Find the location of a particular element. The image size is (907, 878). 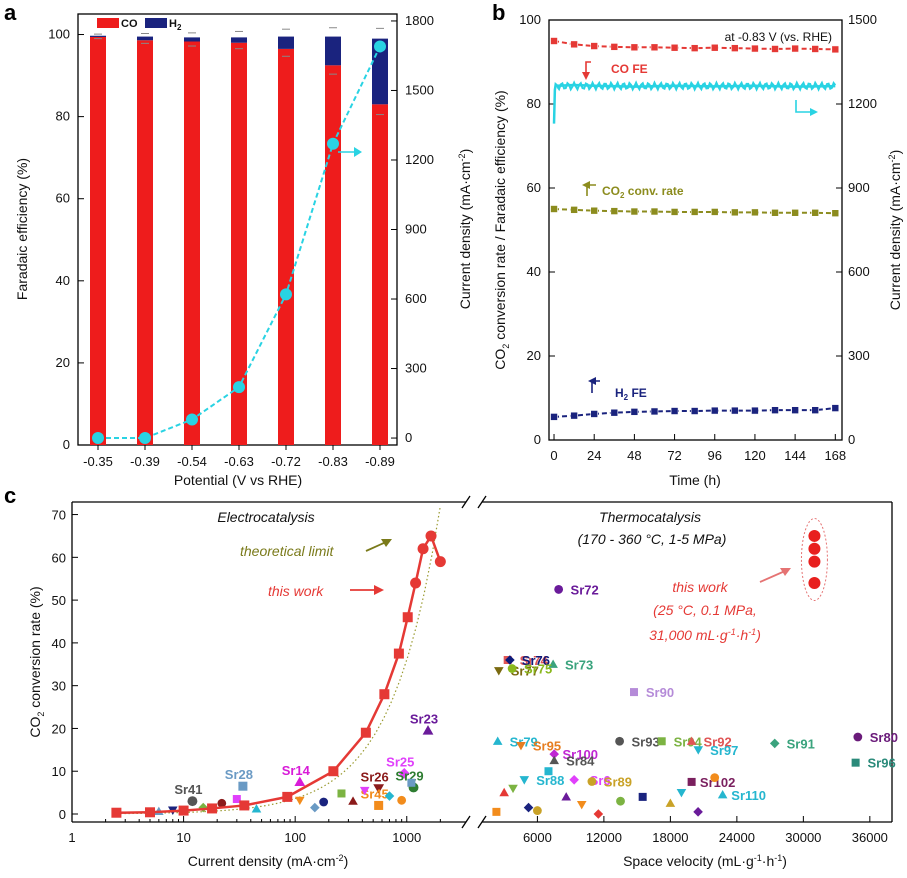

panel-b-current-label is located at coordinates (806, 108).